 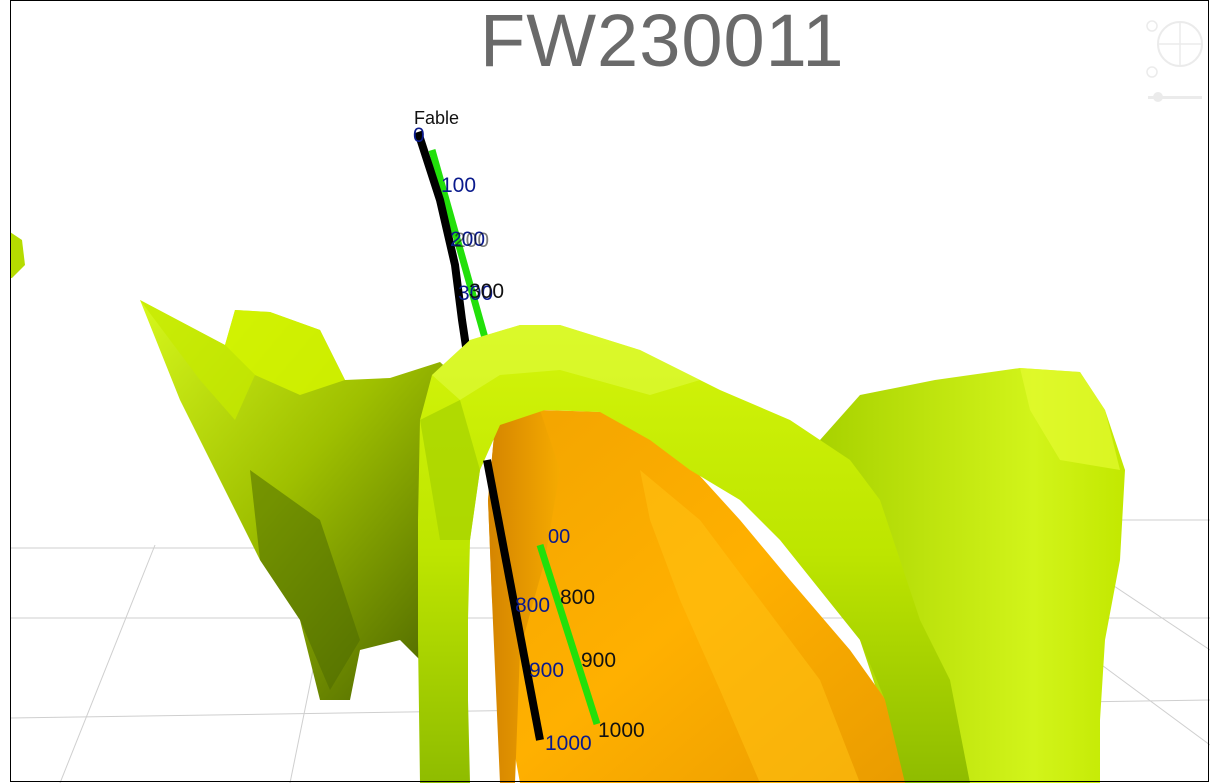 What do you see at coordinates (513, 600) in the screenshot?
I see `wellpath-black-lower` at bounding box center [513, 600].